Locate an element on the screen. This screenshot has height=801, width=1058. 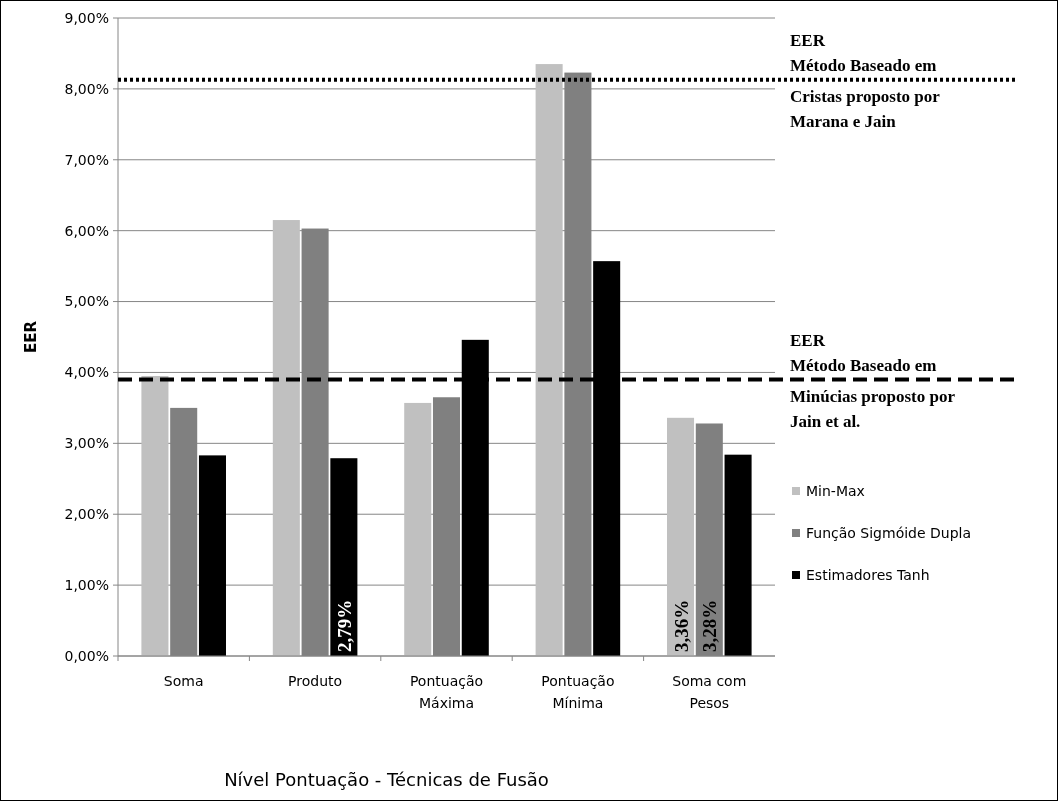
y-tick-label: 6,00% is located at coordinates (86, 230).